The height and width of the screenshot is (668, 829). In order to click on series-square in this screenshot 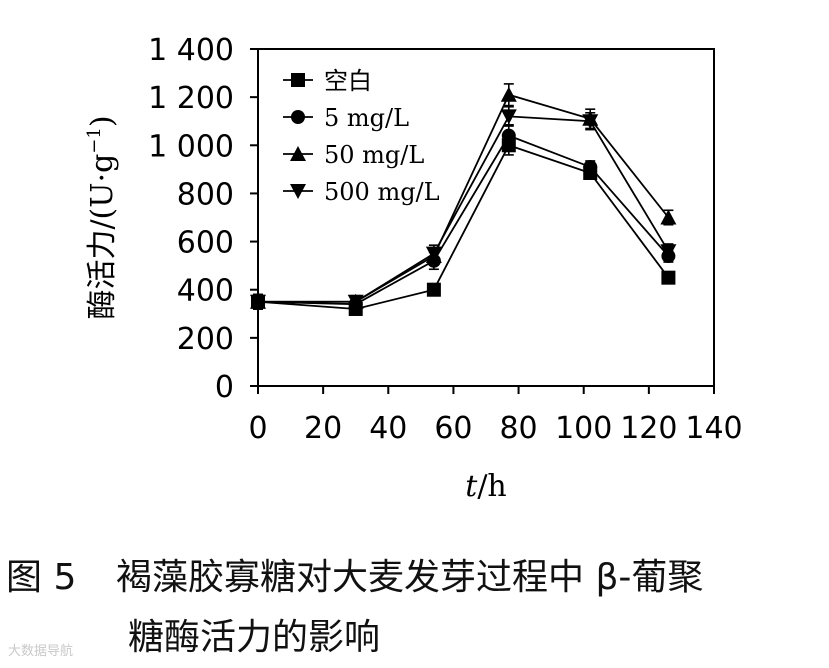, I will do `click(463, 225)`.